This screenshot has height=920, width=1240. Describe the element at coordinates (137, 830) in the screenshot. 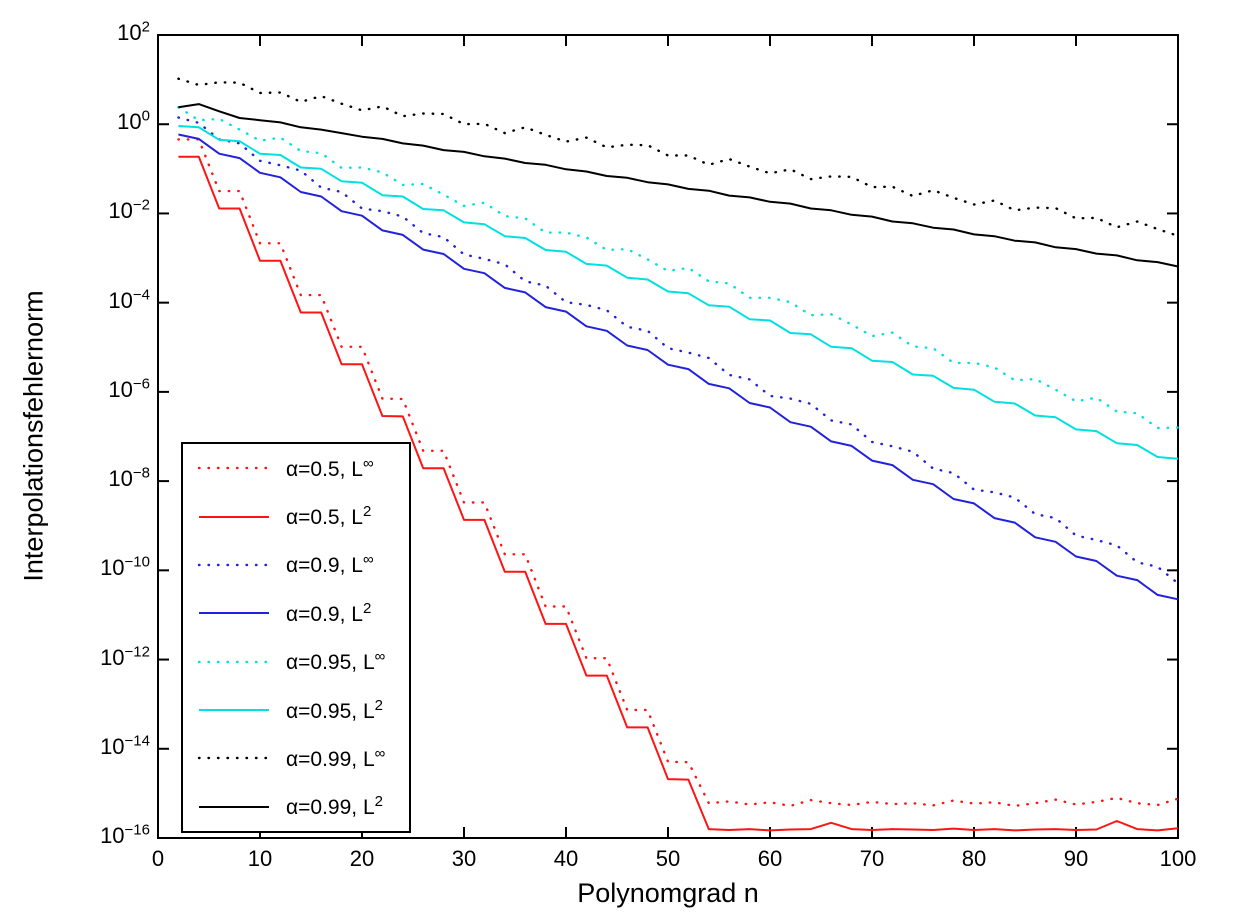

I see `y-tick-exponent: −16` at that location.